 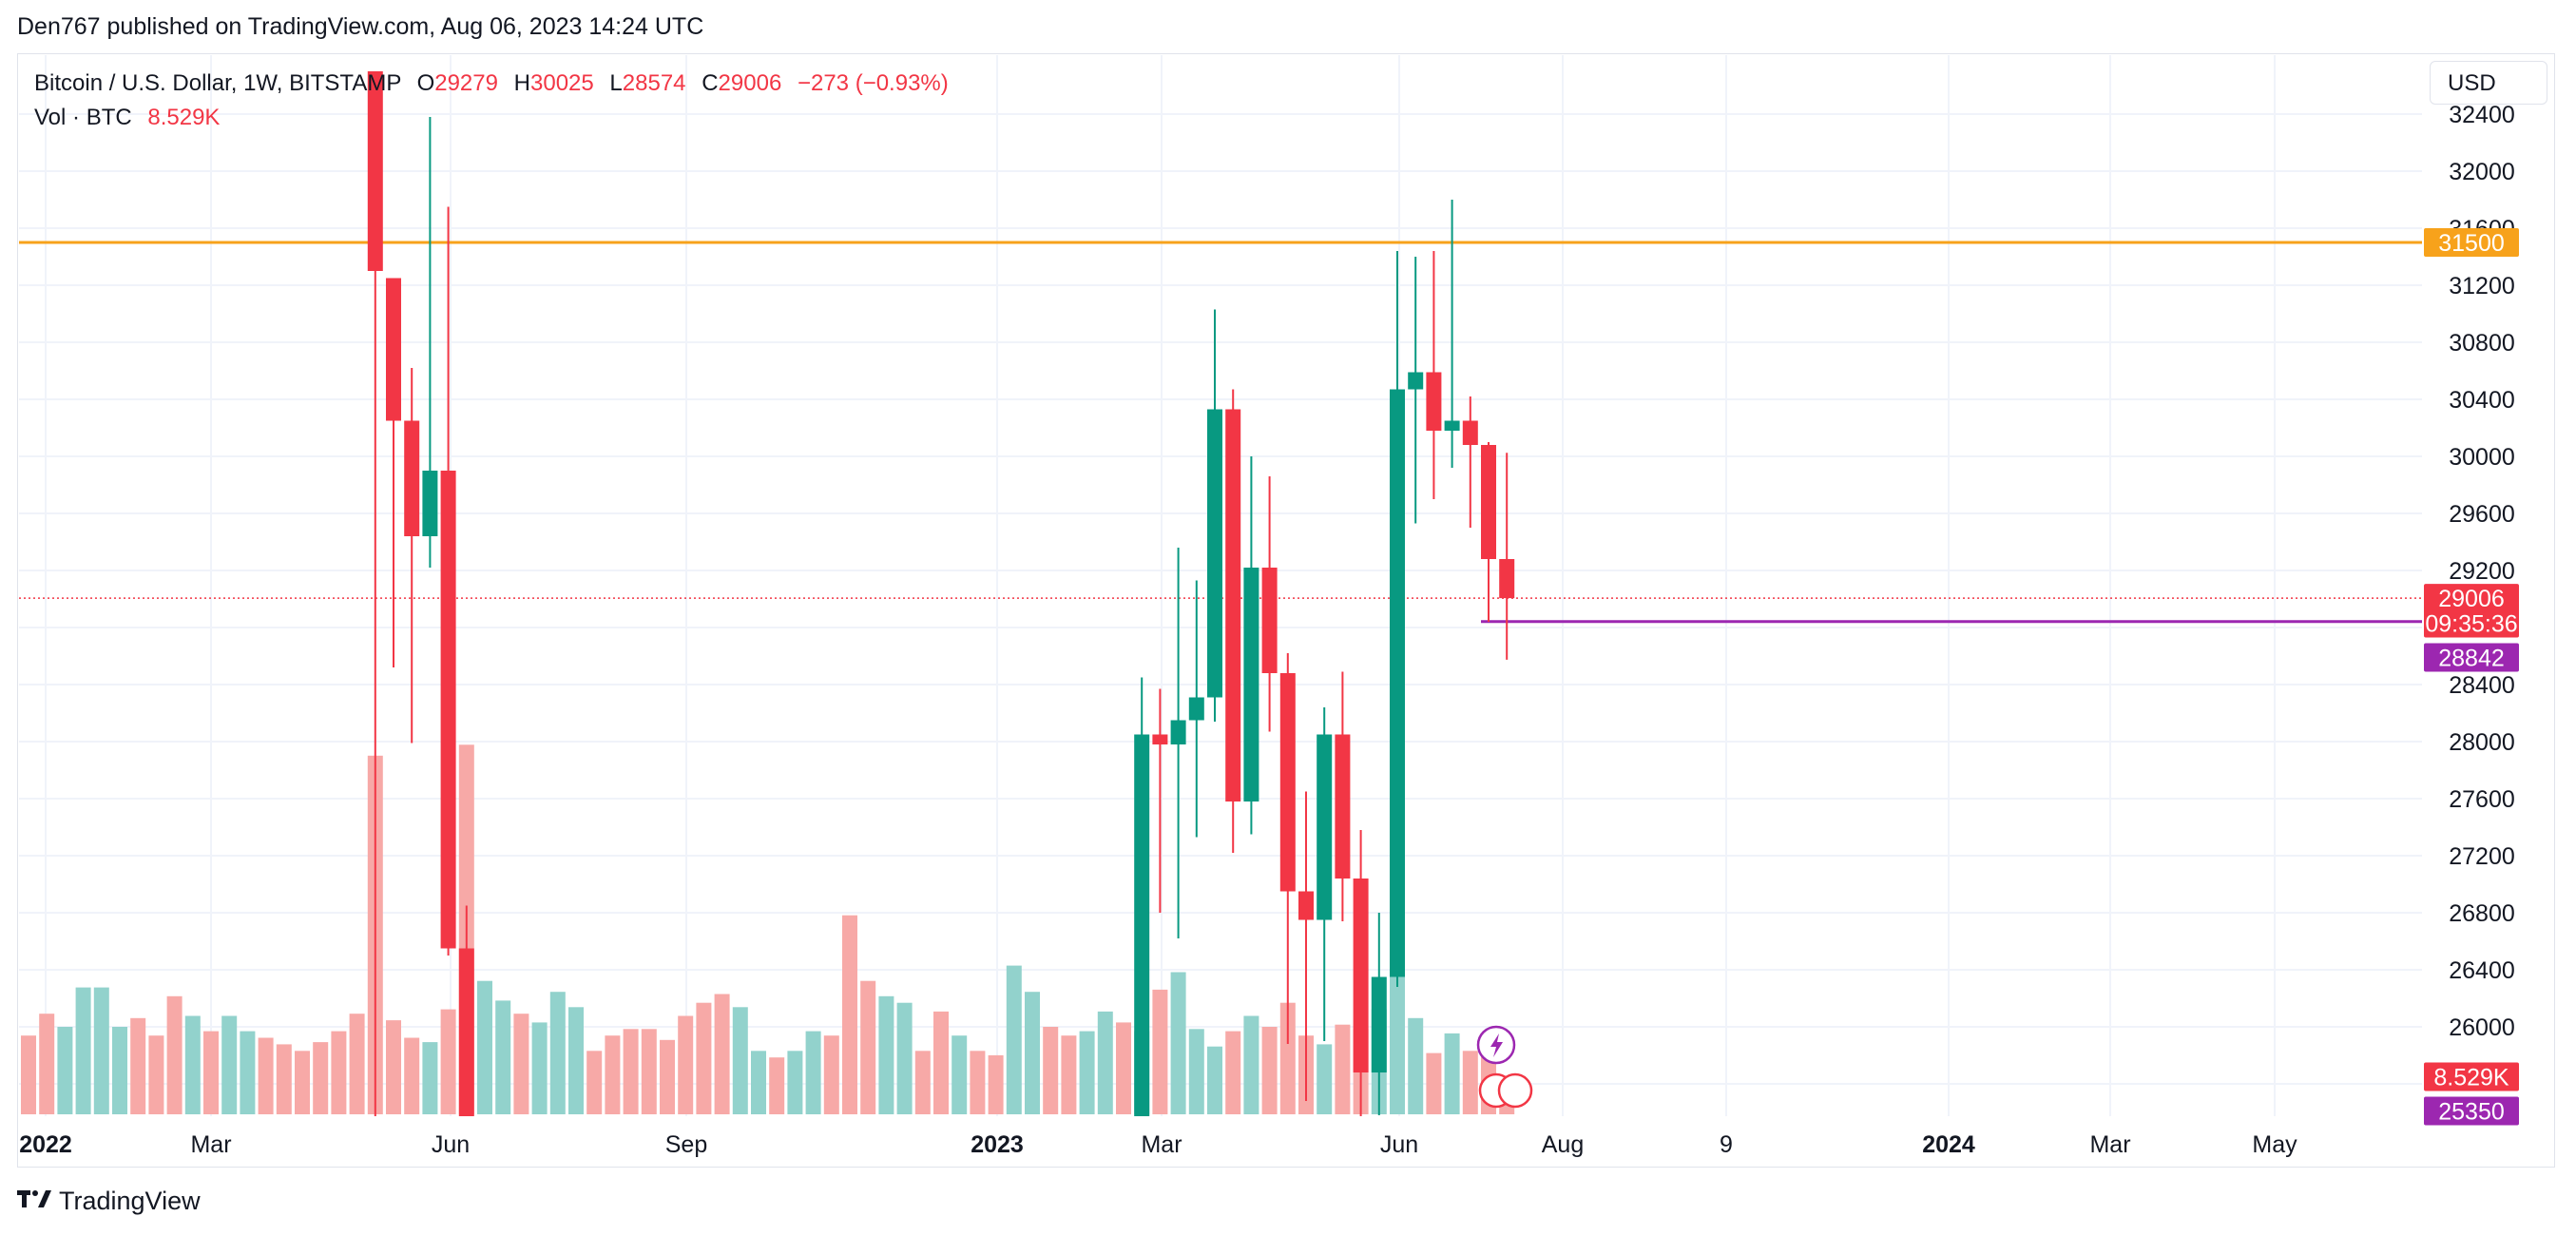 I want to click on y-tick-label: 30000, so click(x=2482, y=458).